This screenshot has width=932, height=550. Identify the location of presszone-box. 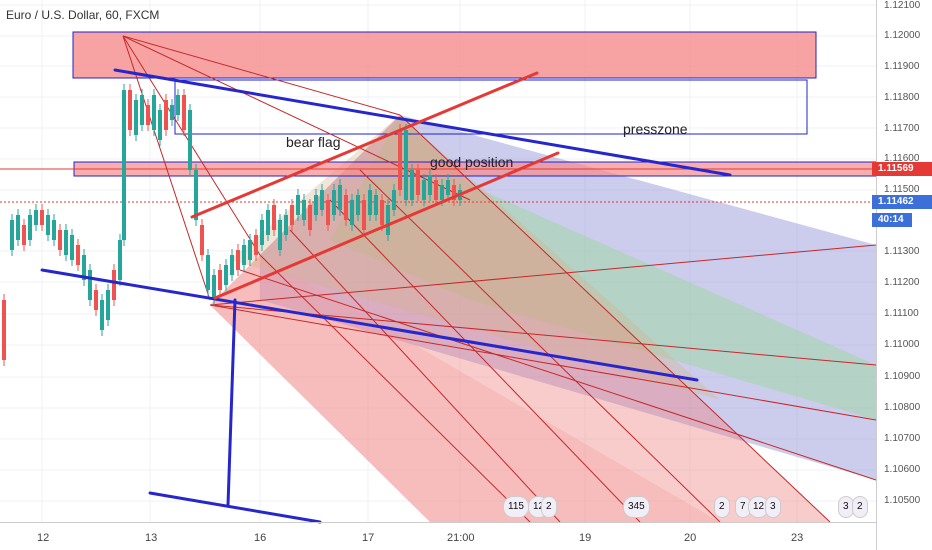
(491, 107).